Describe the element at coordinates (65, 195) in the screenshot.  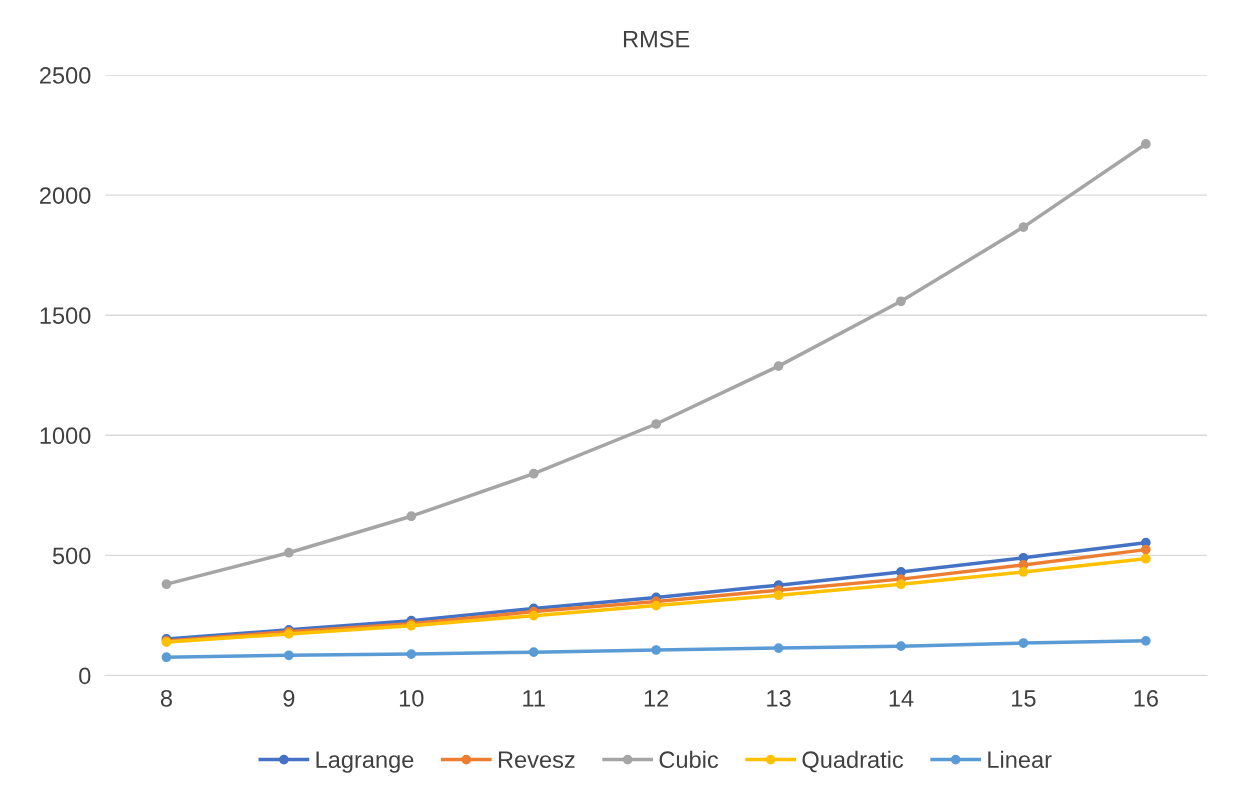
I see `y-tick-label: 2000` at that location.